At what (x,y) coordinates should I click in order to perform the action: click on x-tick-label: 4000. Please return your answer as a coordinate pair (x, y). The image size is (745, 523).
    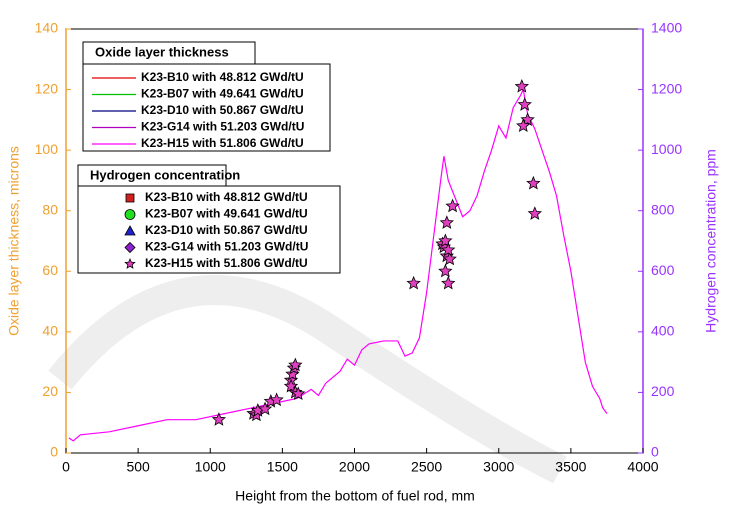
    Looking at the image, I should click on (642, 467).